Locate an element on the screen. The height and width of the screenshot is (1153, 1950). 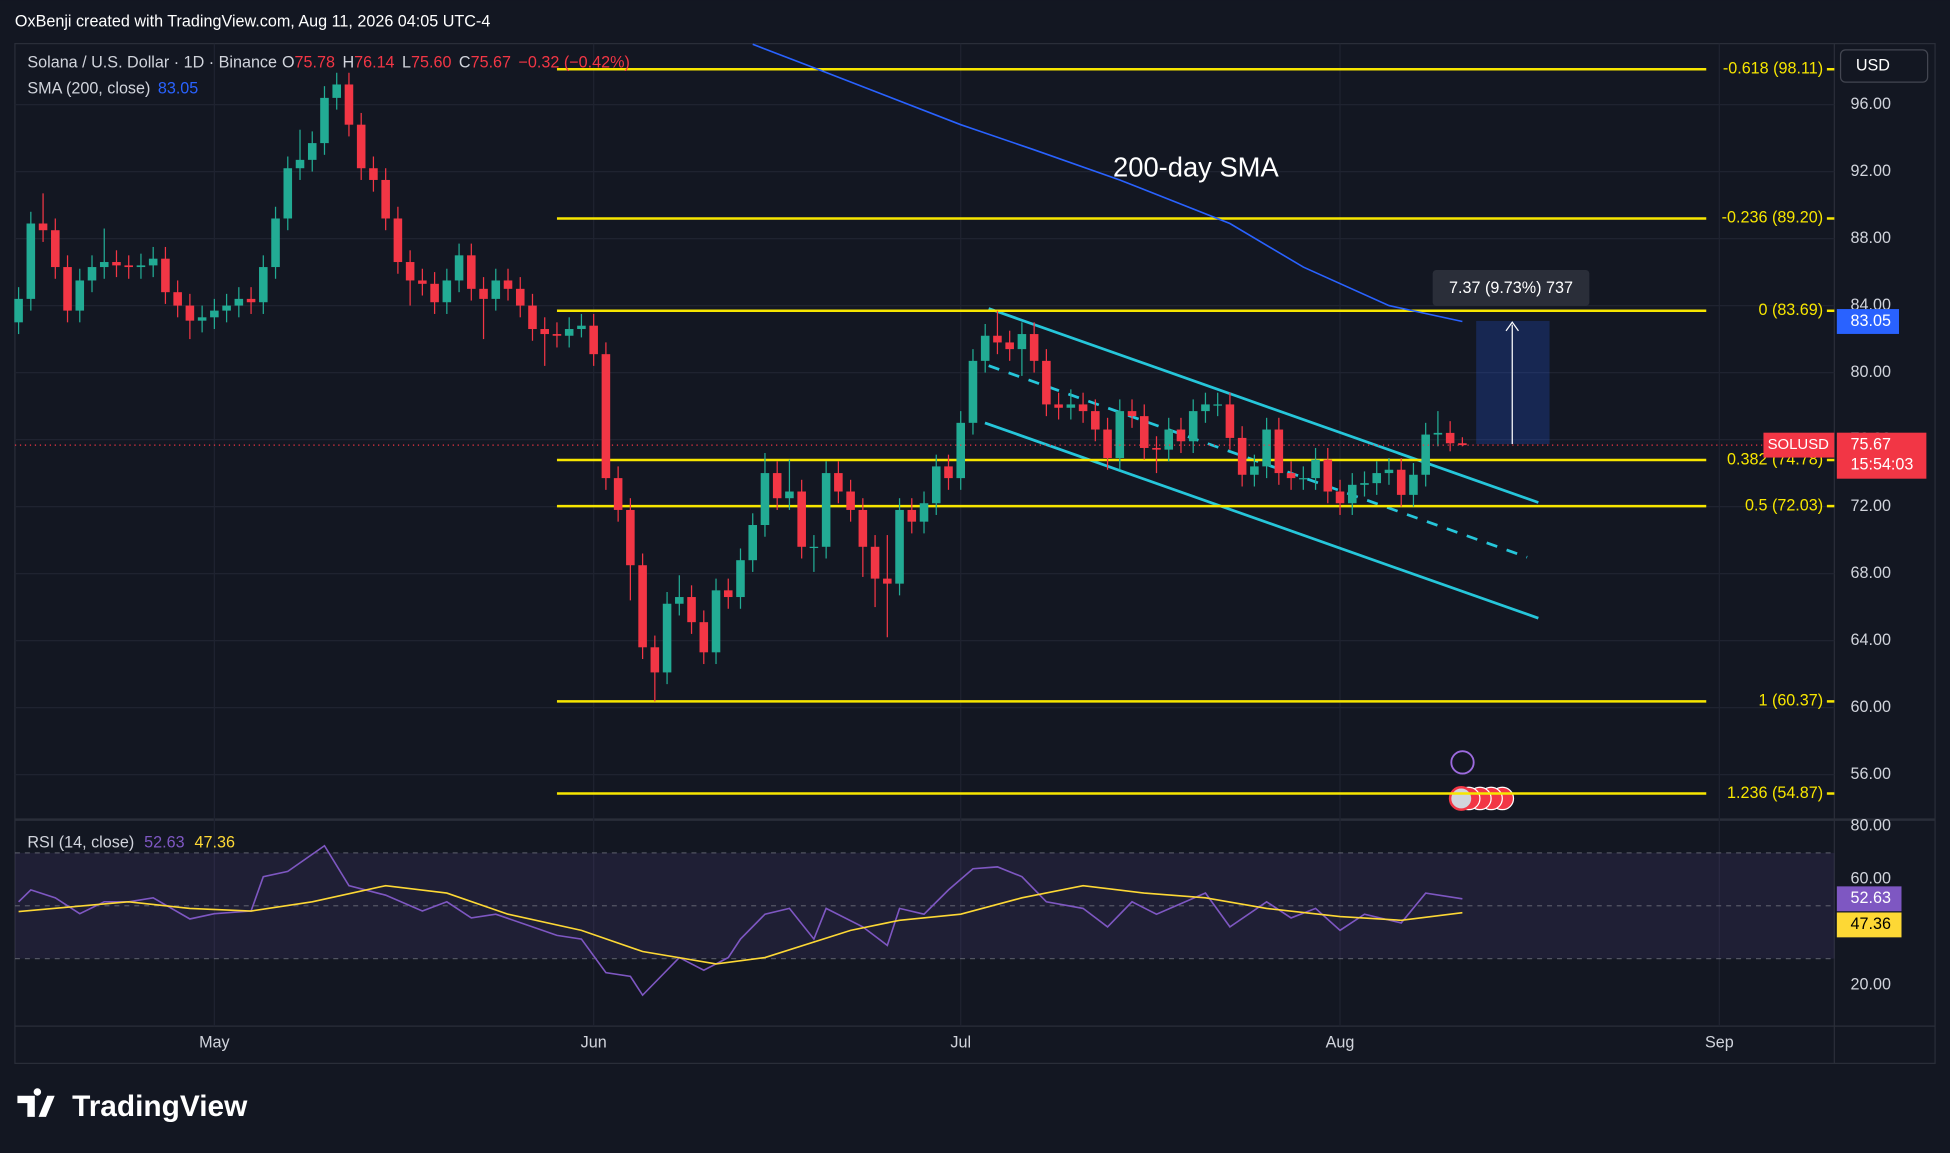
y-tick-label: 72.00 is located at coordinates (1871, 506).